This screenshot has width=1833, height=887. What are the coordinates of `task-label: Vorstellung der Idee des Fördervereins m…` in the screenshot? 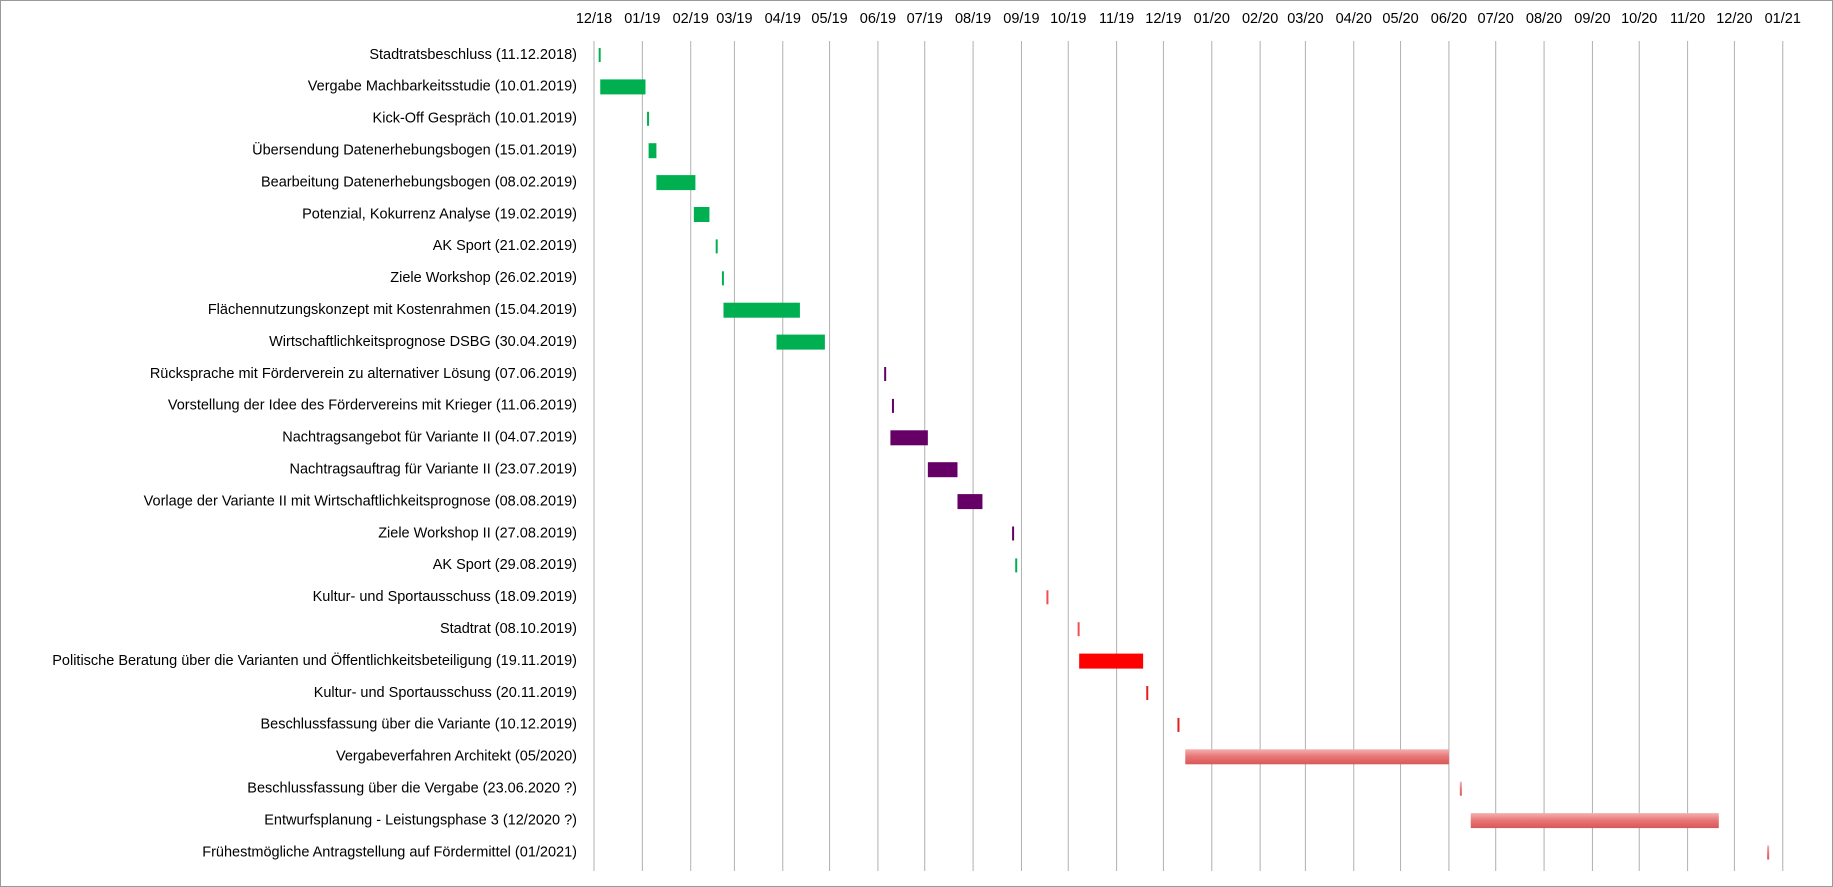 It's located at (372, 406).